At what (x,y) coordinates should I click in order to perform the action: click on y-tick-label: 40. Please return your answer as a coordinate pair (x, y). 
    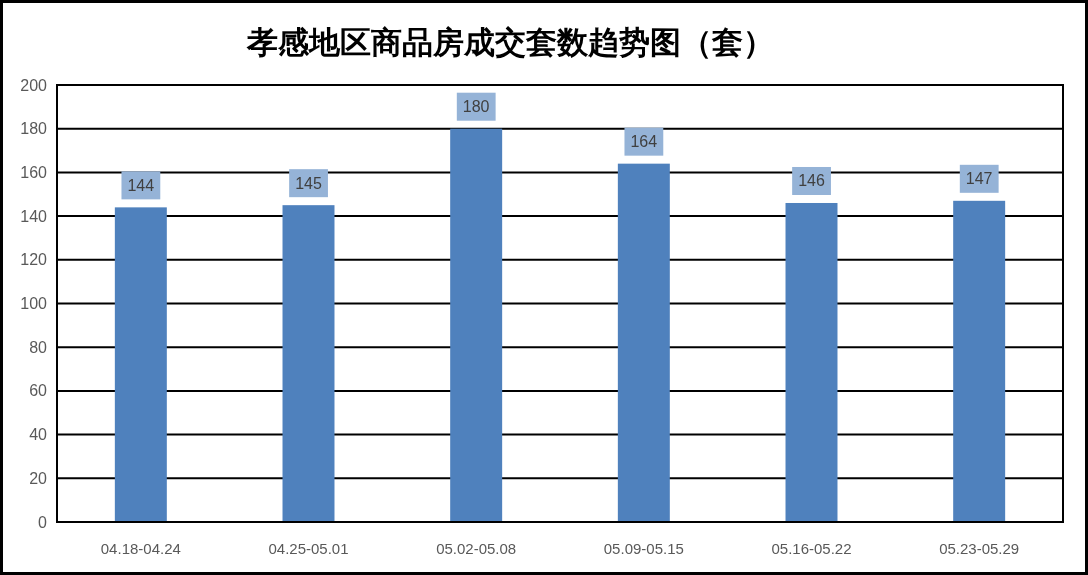
    Looking at the image, I should click on (38, 435).